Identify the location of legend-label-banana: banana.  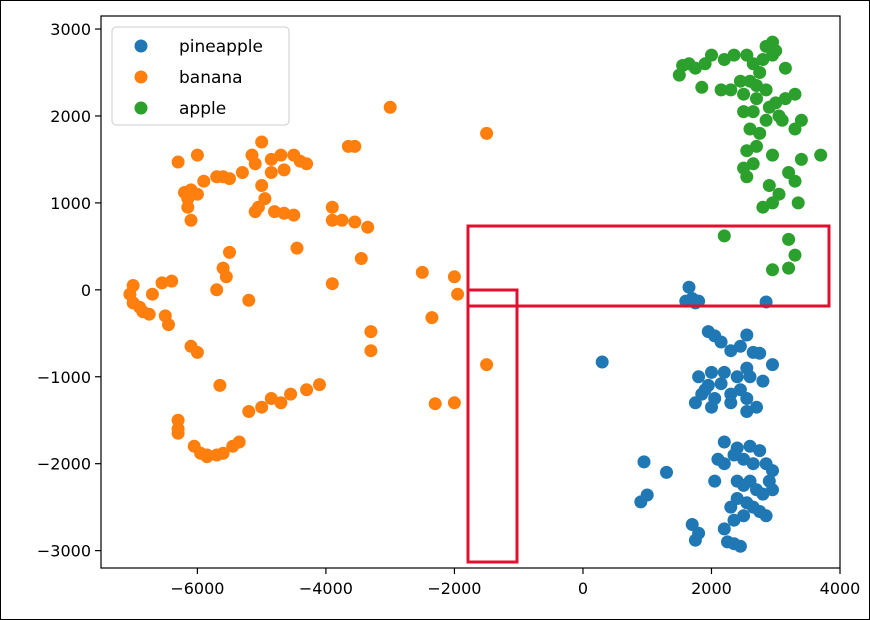
(211, 78).